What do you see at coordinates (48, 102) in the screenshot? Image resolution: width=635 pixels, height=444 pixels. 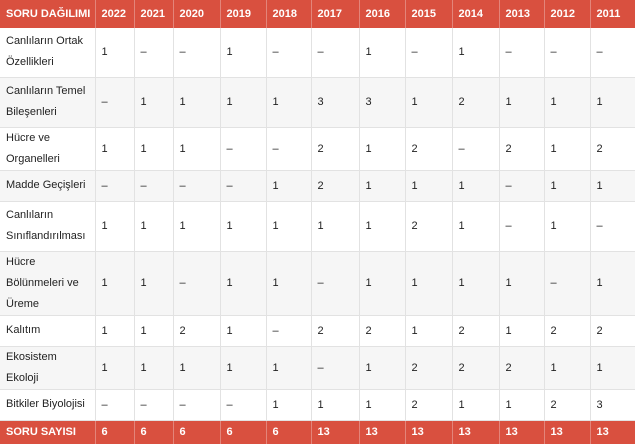 I see `topic-label: Canlıların Temel Bileşenleri` at bounding box center [48, 102].